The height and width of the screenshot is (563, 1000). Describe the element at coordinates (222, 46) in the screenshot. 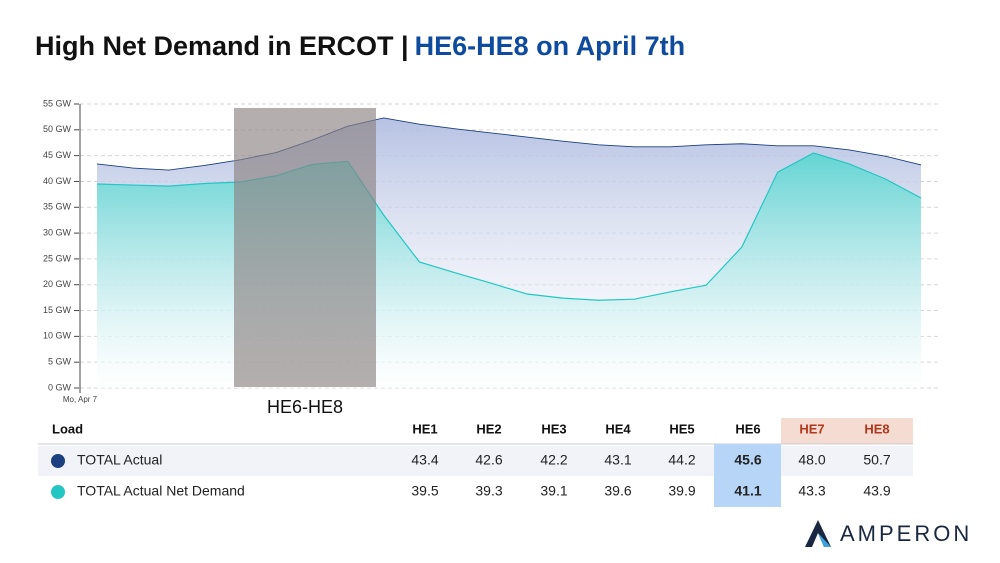

I see `title-main: High Net Demand in ERCOT |` at that location.